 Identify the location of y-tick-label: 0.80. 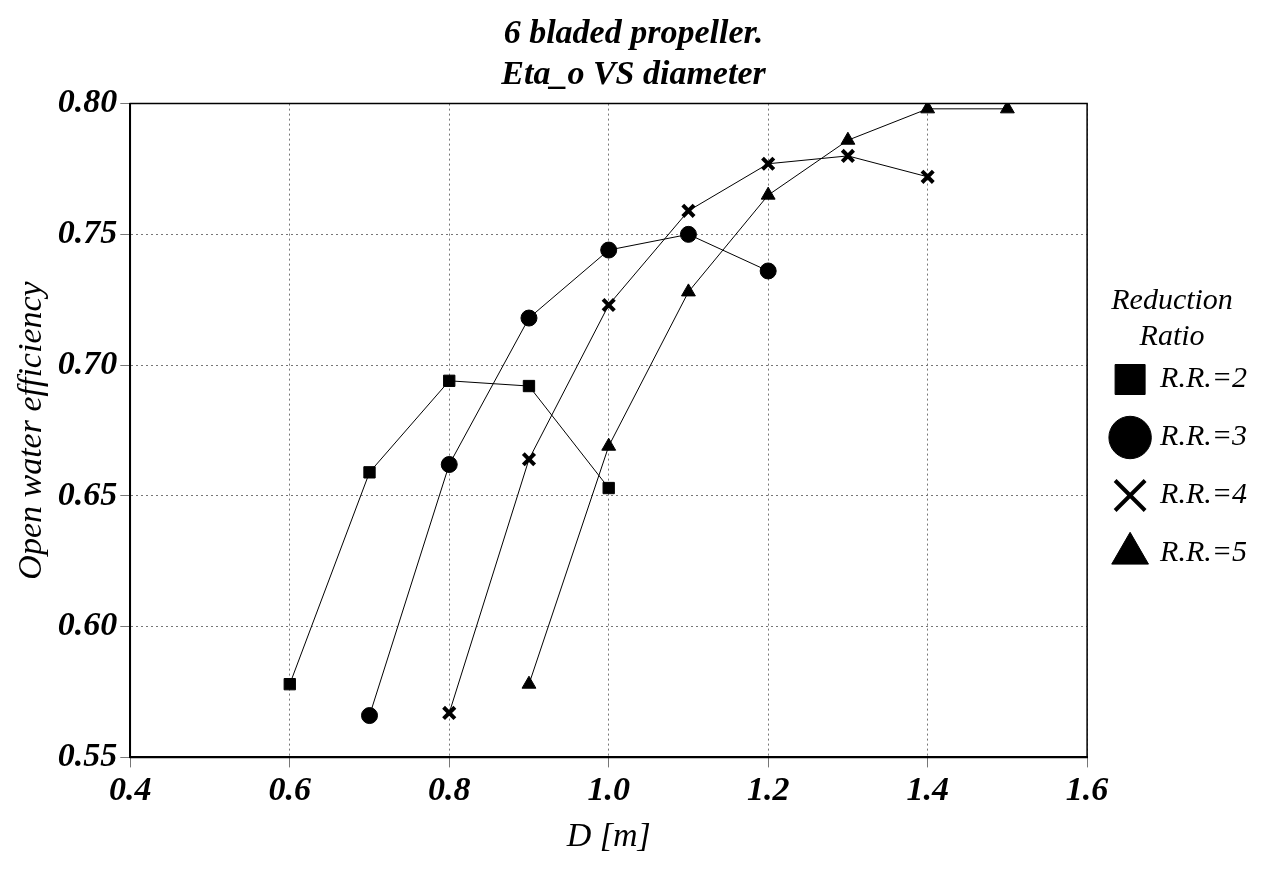
(87, 101).